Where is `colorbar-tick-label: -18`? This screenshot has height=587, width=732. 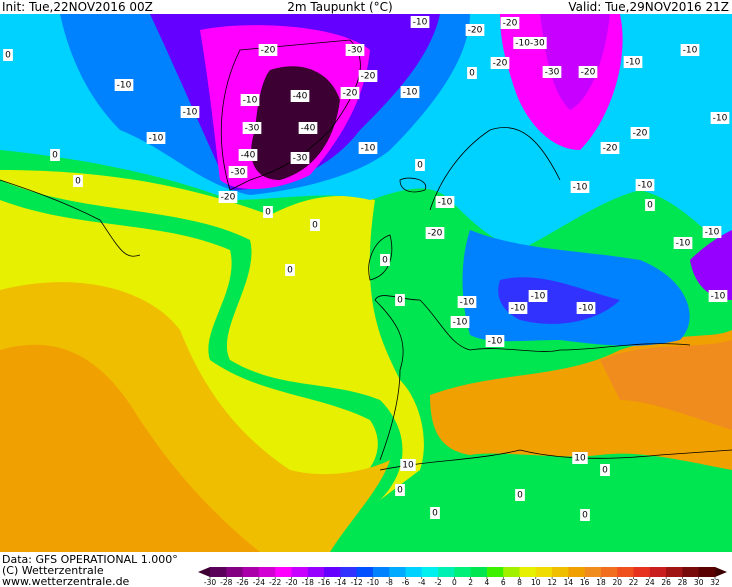
colorbar-tick-label: -18 is located at coordinates (308, 582).